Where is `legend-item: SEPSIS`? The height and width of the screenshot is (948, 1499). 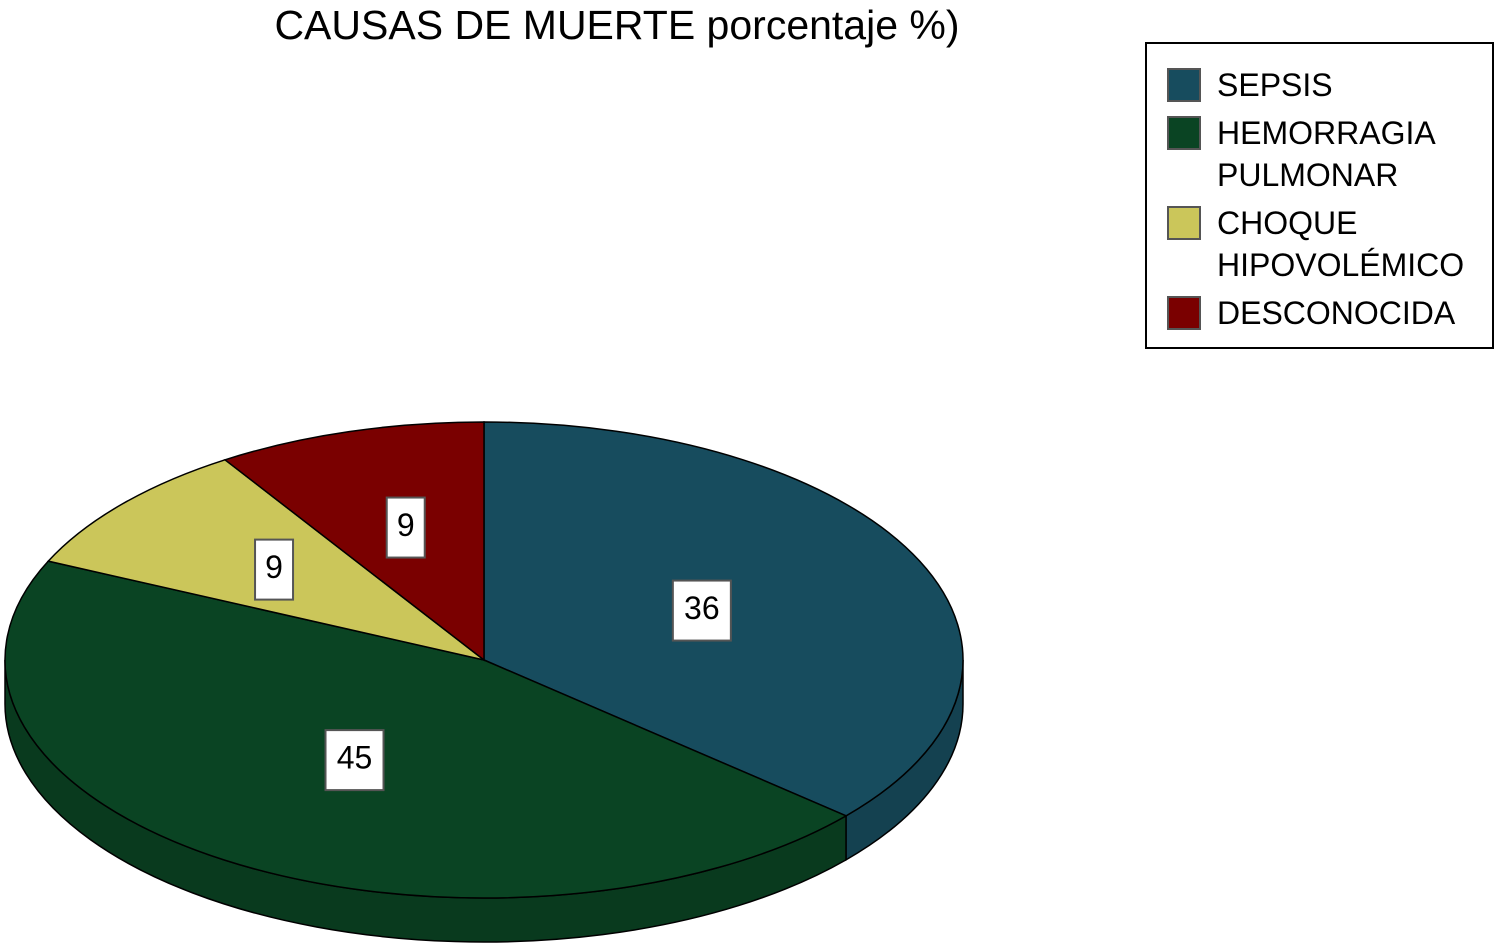
legend-item: SEPSIS is located at coordinates (1329, 85).